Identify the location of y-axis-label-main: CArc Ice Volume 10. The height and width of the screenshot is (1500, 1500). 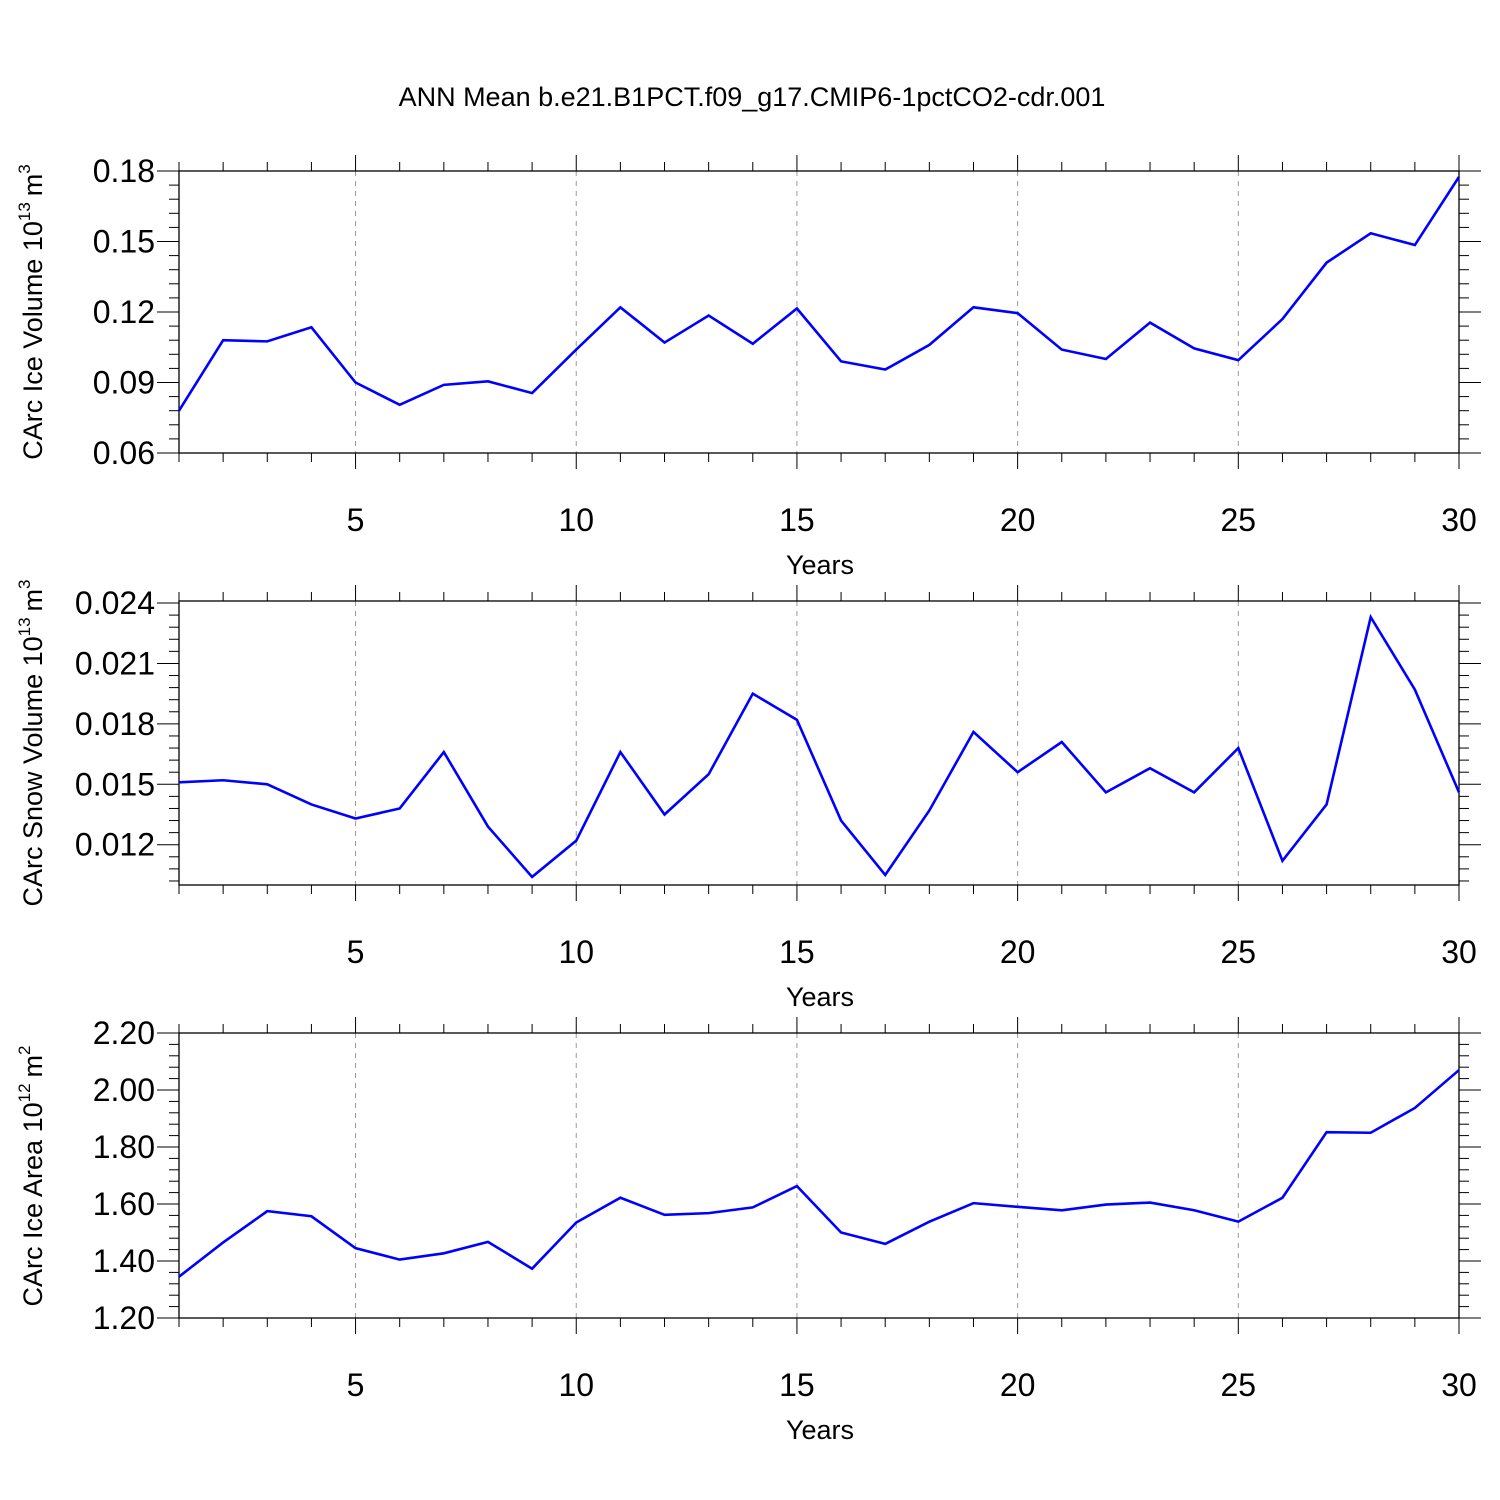
(33, 340).